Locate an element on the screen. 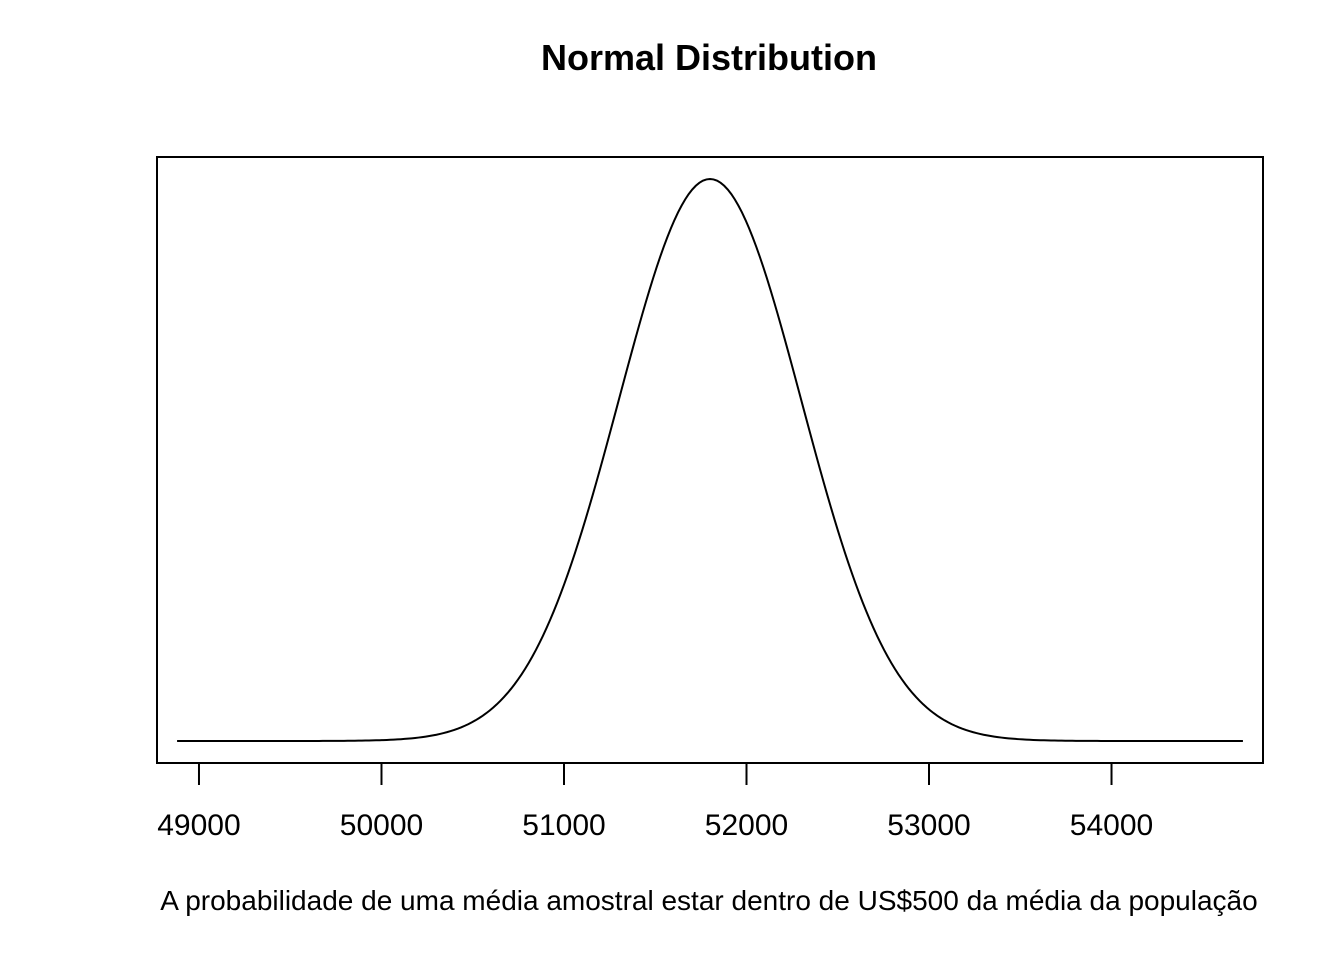 This screenshot has height=960, width=1344. x-axis: 49000 50000 51000 52000 53000 54000 is located at coordinates (655, 802).